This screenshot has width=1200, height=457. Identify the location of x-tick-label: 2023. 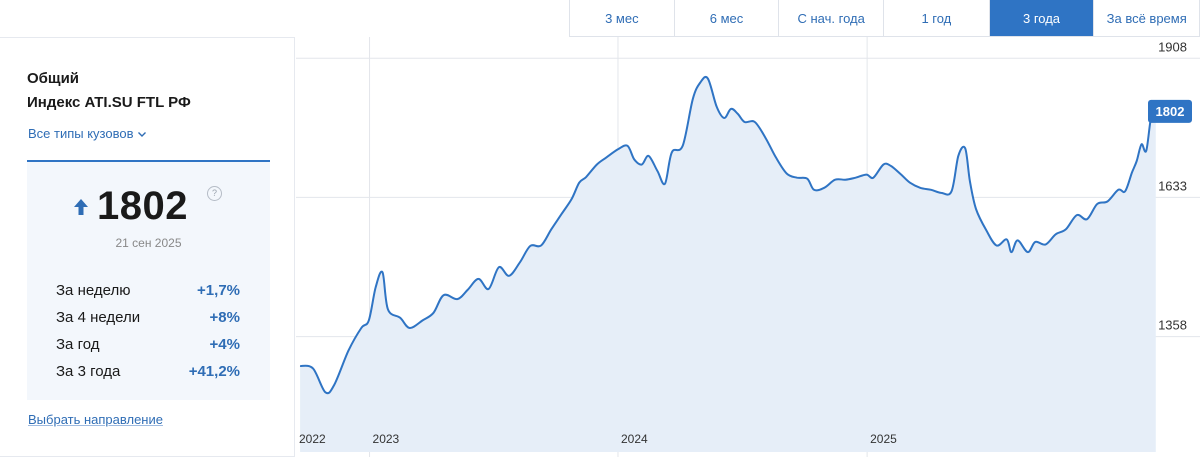
(386, 439).